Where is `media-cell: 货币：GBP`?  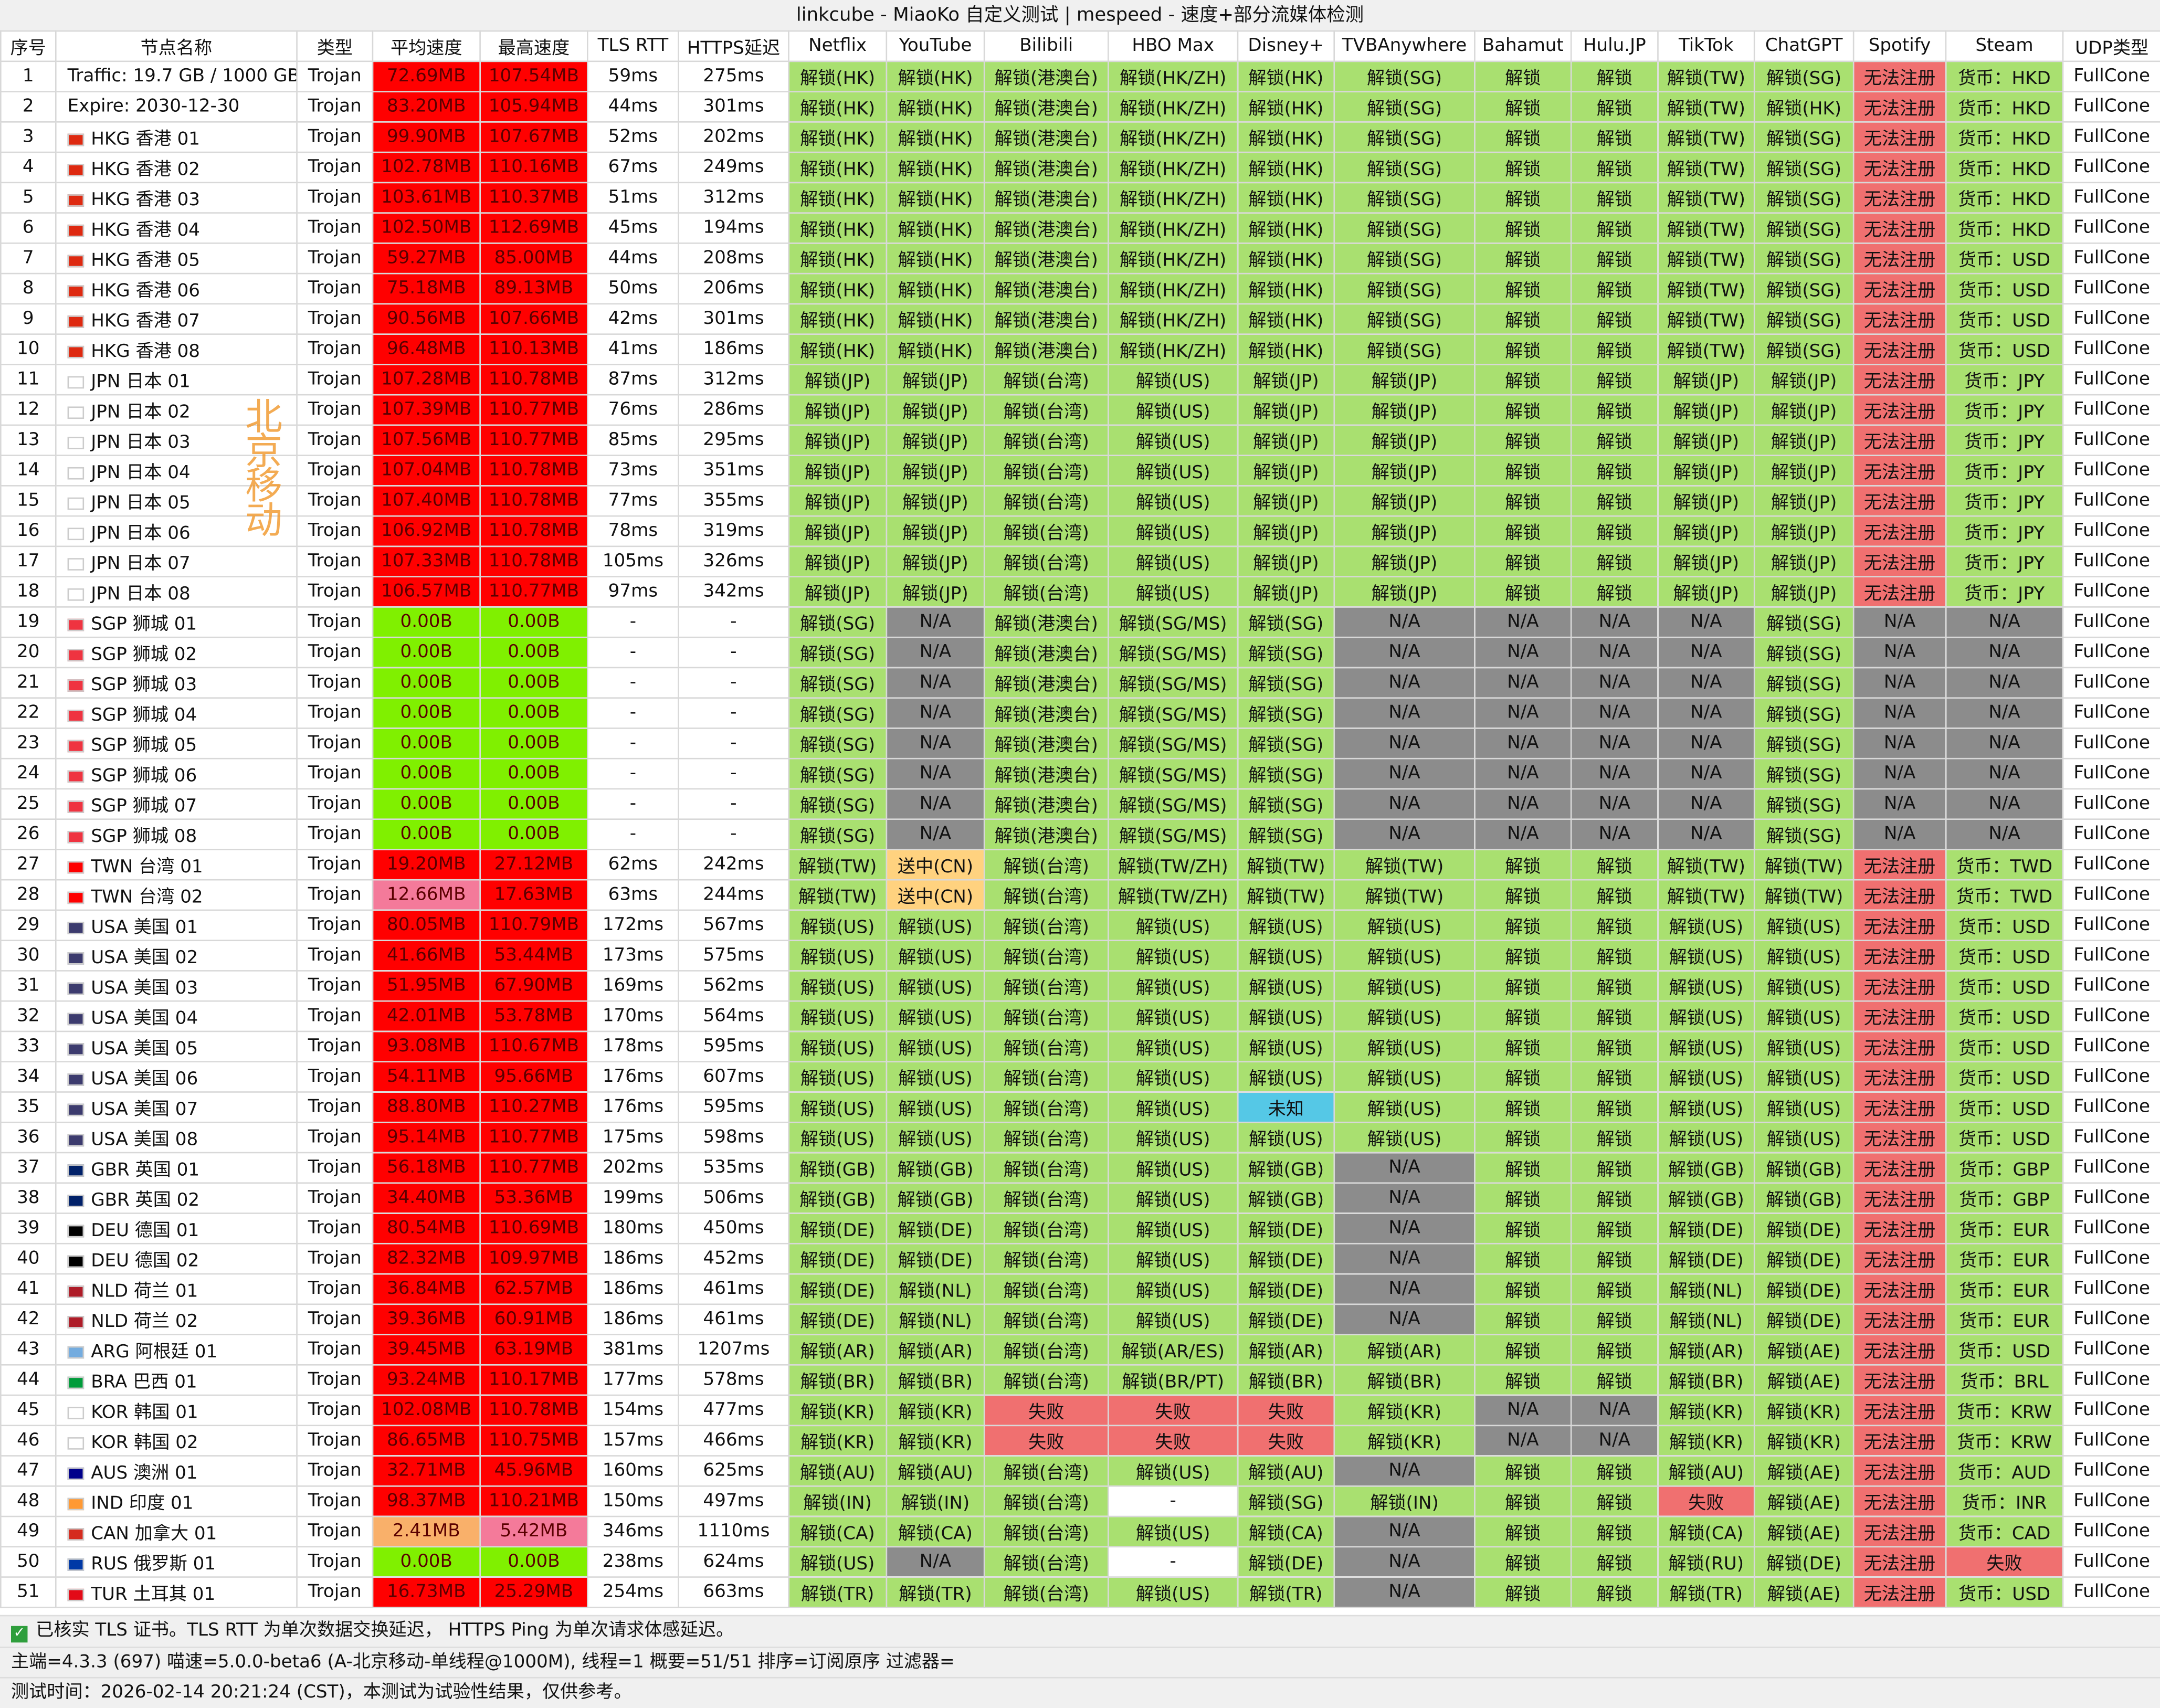 media-cell: 货币：GBP is located at coordinates (2004, 1168).